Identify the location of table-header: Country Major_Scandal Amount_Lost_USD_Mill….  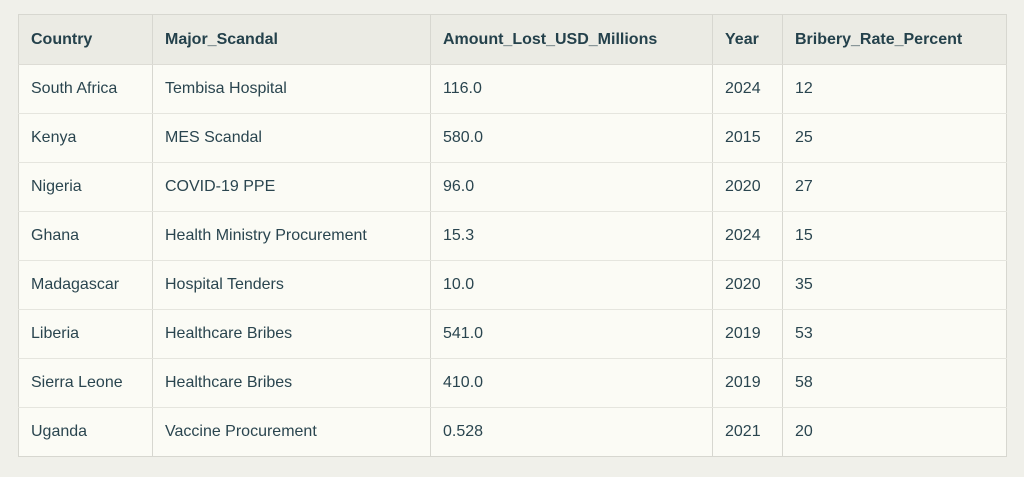
(512, 39).